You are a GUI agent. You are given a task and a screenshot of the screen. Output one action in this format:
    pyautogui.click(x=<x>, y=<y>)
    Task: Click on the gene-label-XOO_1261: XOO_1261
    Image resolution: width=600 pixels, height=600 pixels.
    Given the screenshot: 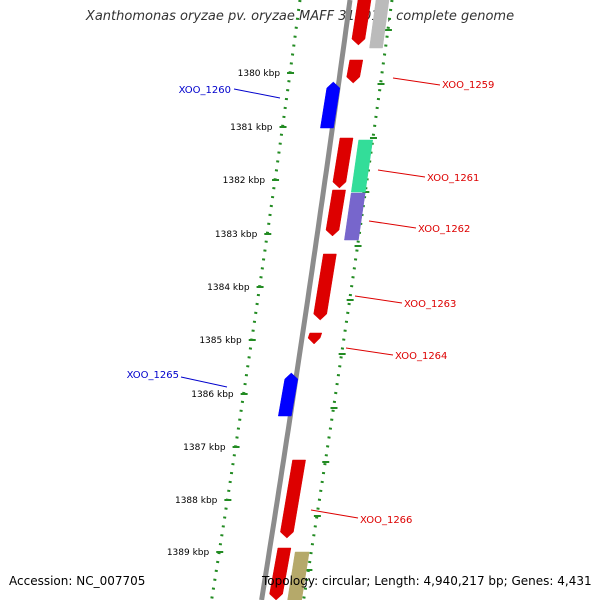 What is the action you would take?
    pyautogui.click(x=453, y=178)
    